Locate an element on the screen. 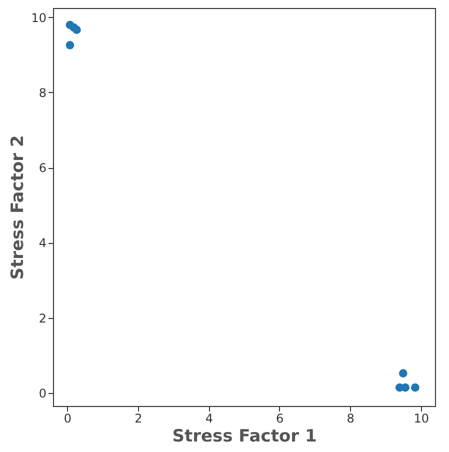 This screenshot has height=452, width=449. y-tick-label: 8 is located at coordinates (42, 93).